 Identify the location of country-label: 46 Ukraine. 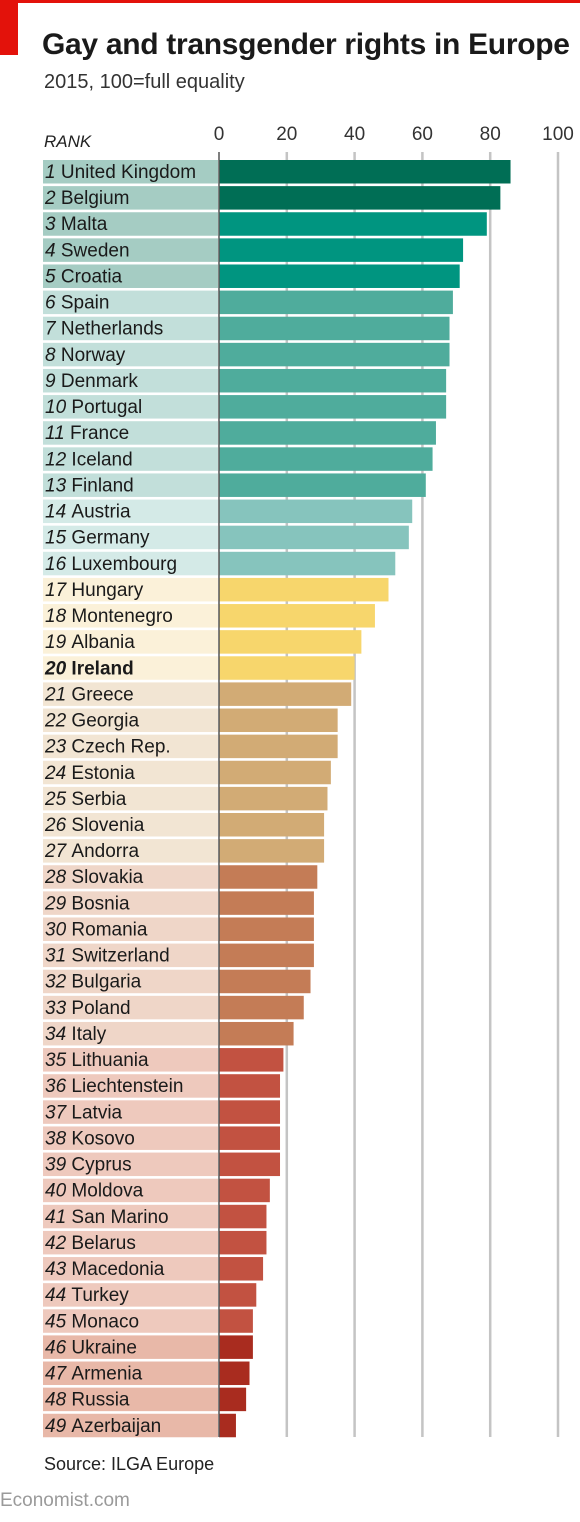
(91, 1347).